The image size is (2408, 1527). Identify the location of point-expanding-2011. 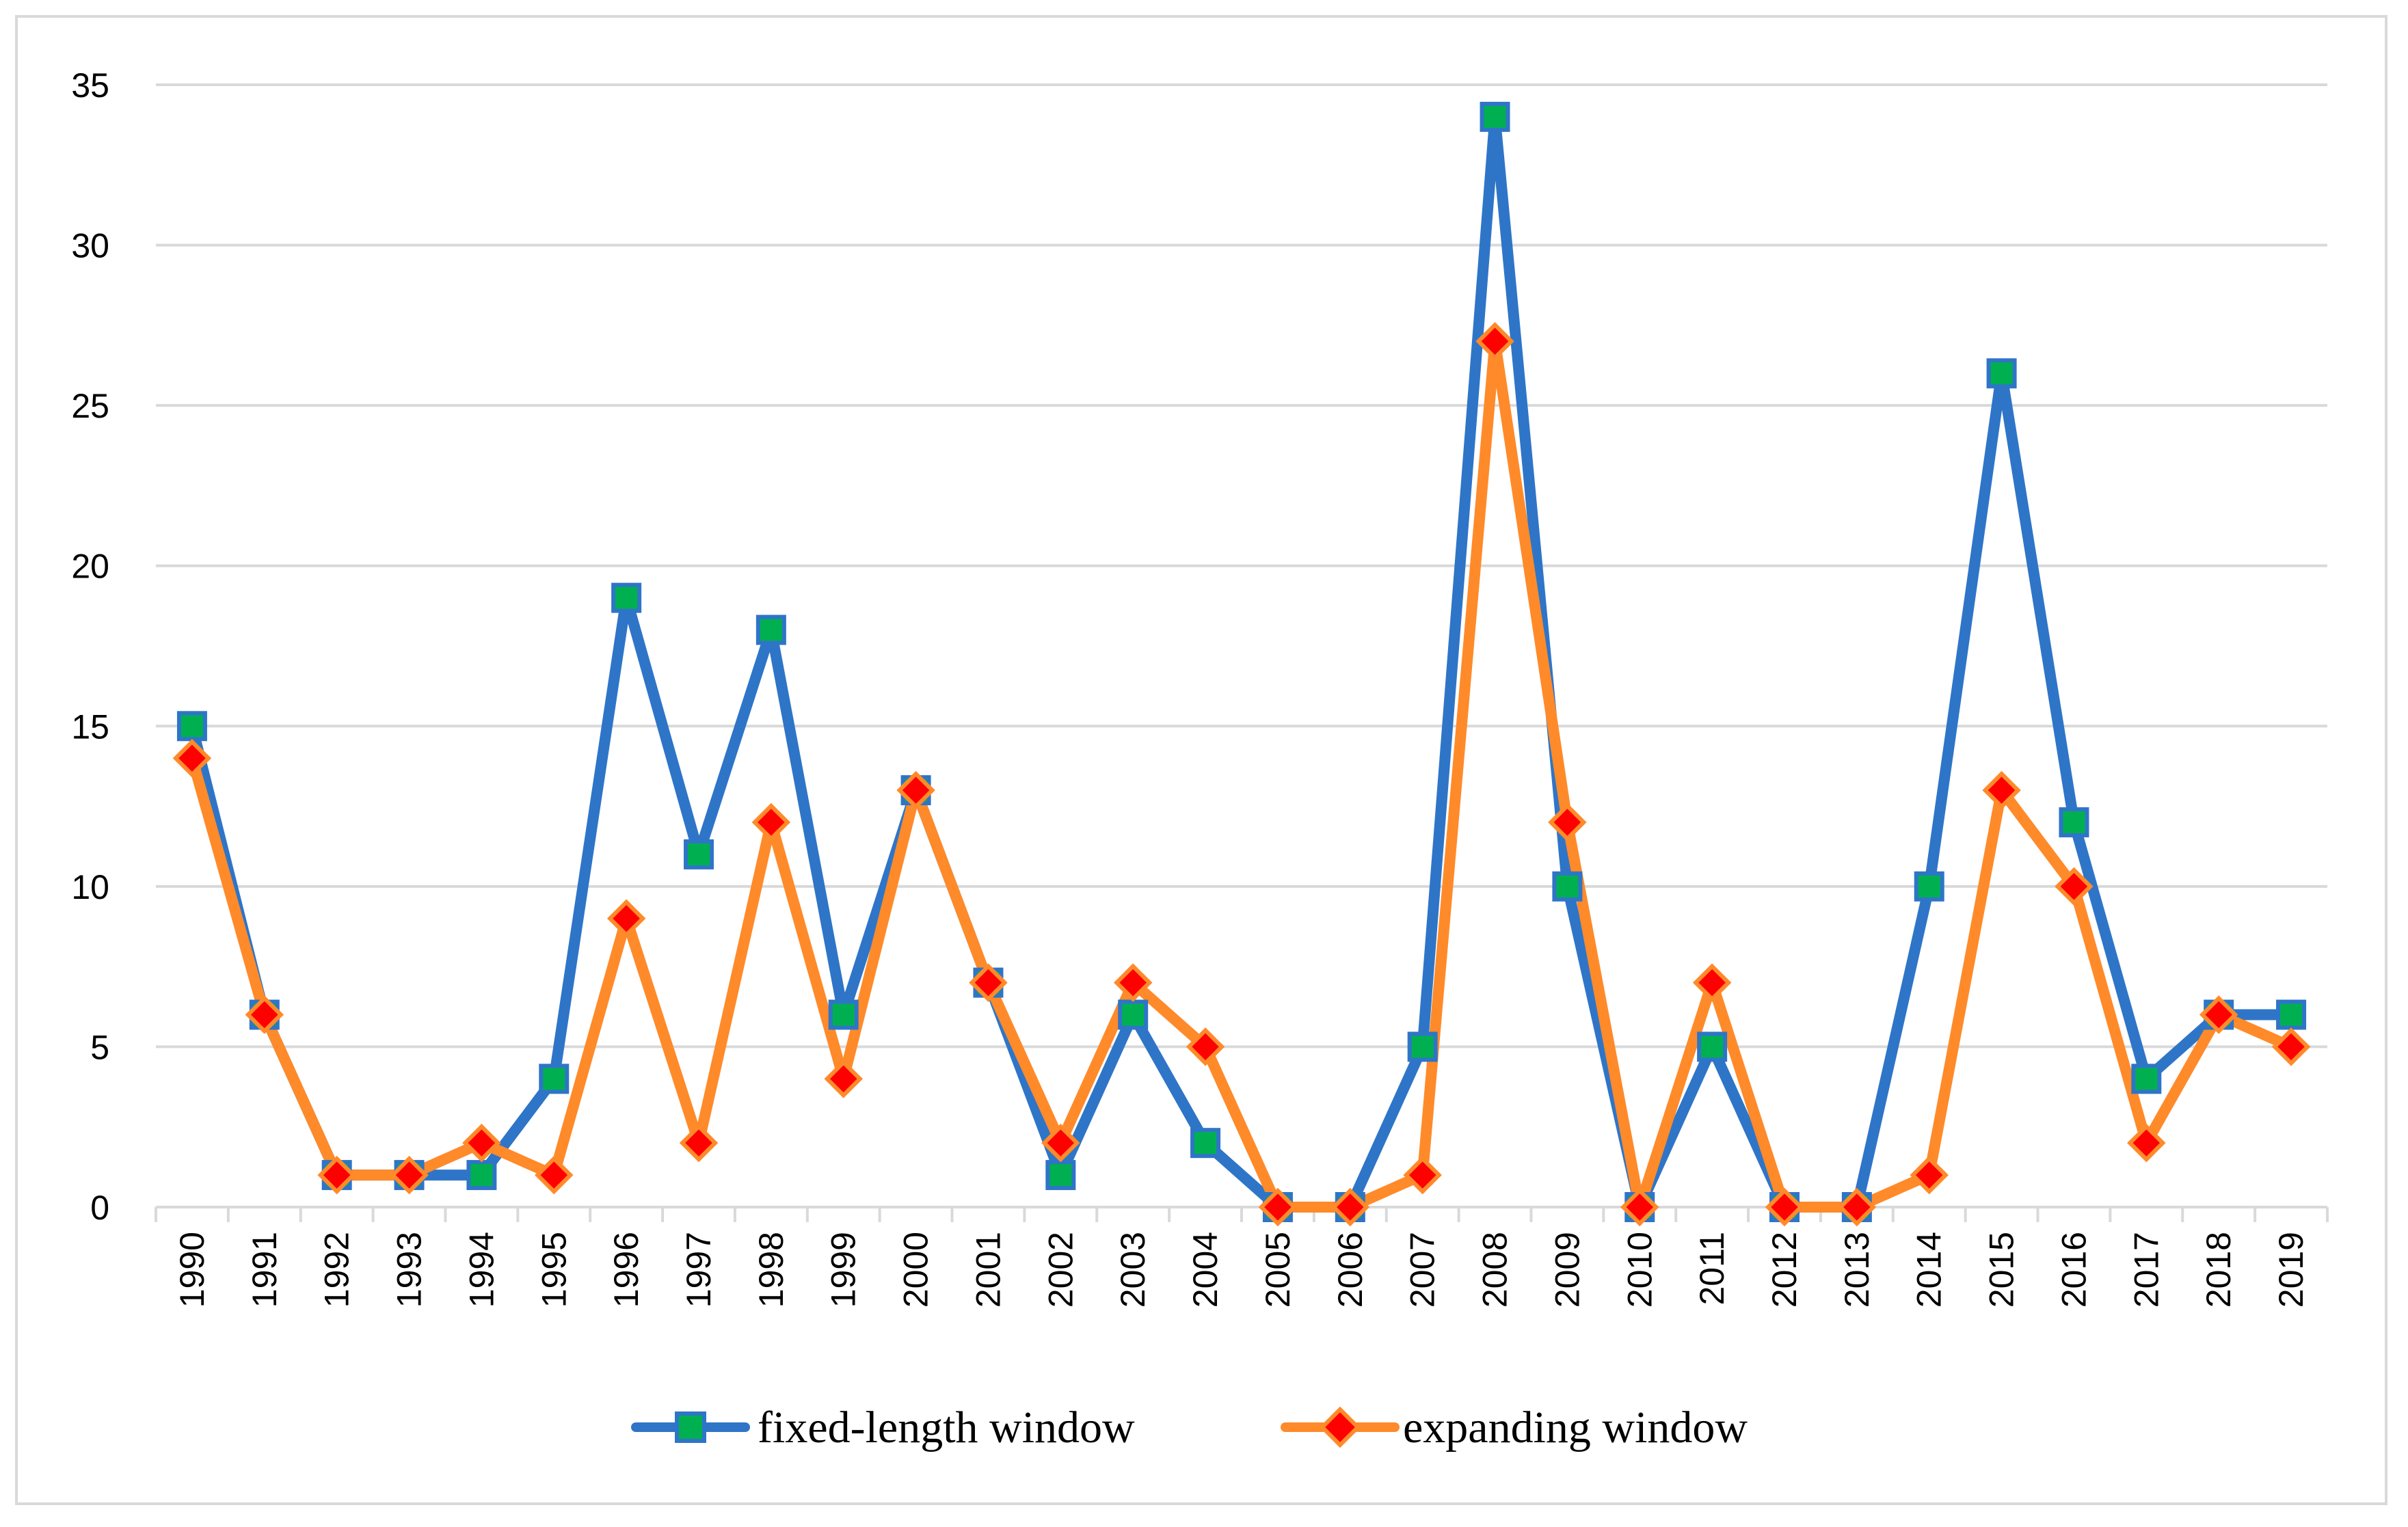
(1712, 982).